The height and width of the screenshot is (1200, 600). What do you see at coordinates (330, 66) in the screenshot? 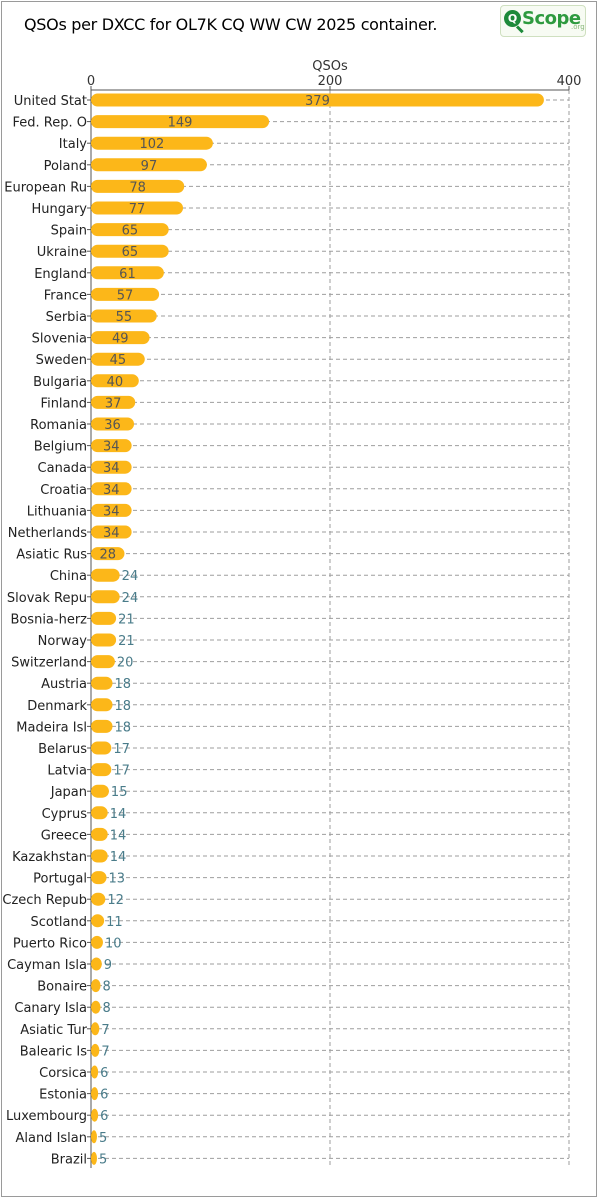
I see `x-axis-title: QSOs` at bounding box center [330, 66].